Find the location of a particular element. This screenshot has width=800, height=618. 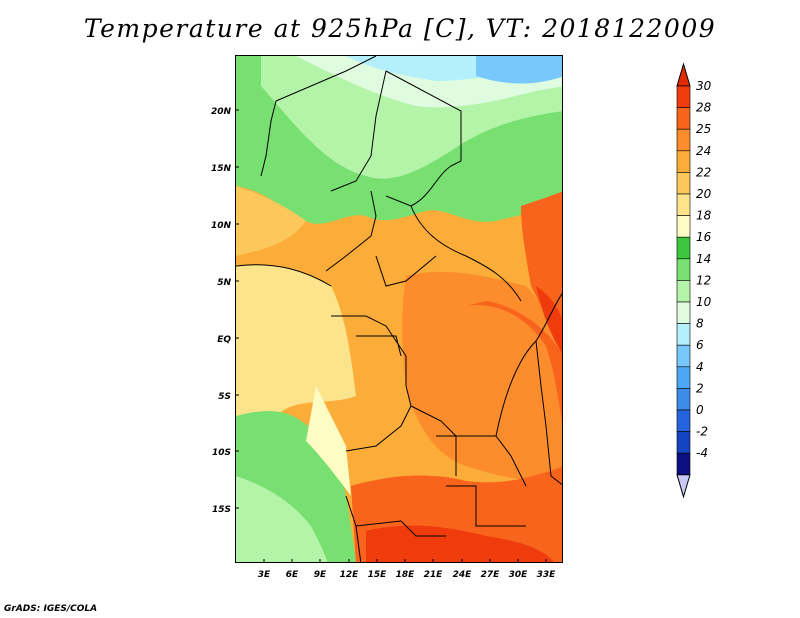

colorbar-label: 10 is located at coordinates (704, 302).